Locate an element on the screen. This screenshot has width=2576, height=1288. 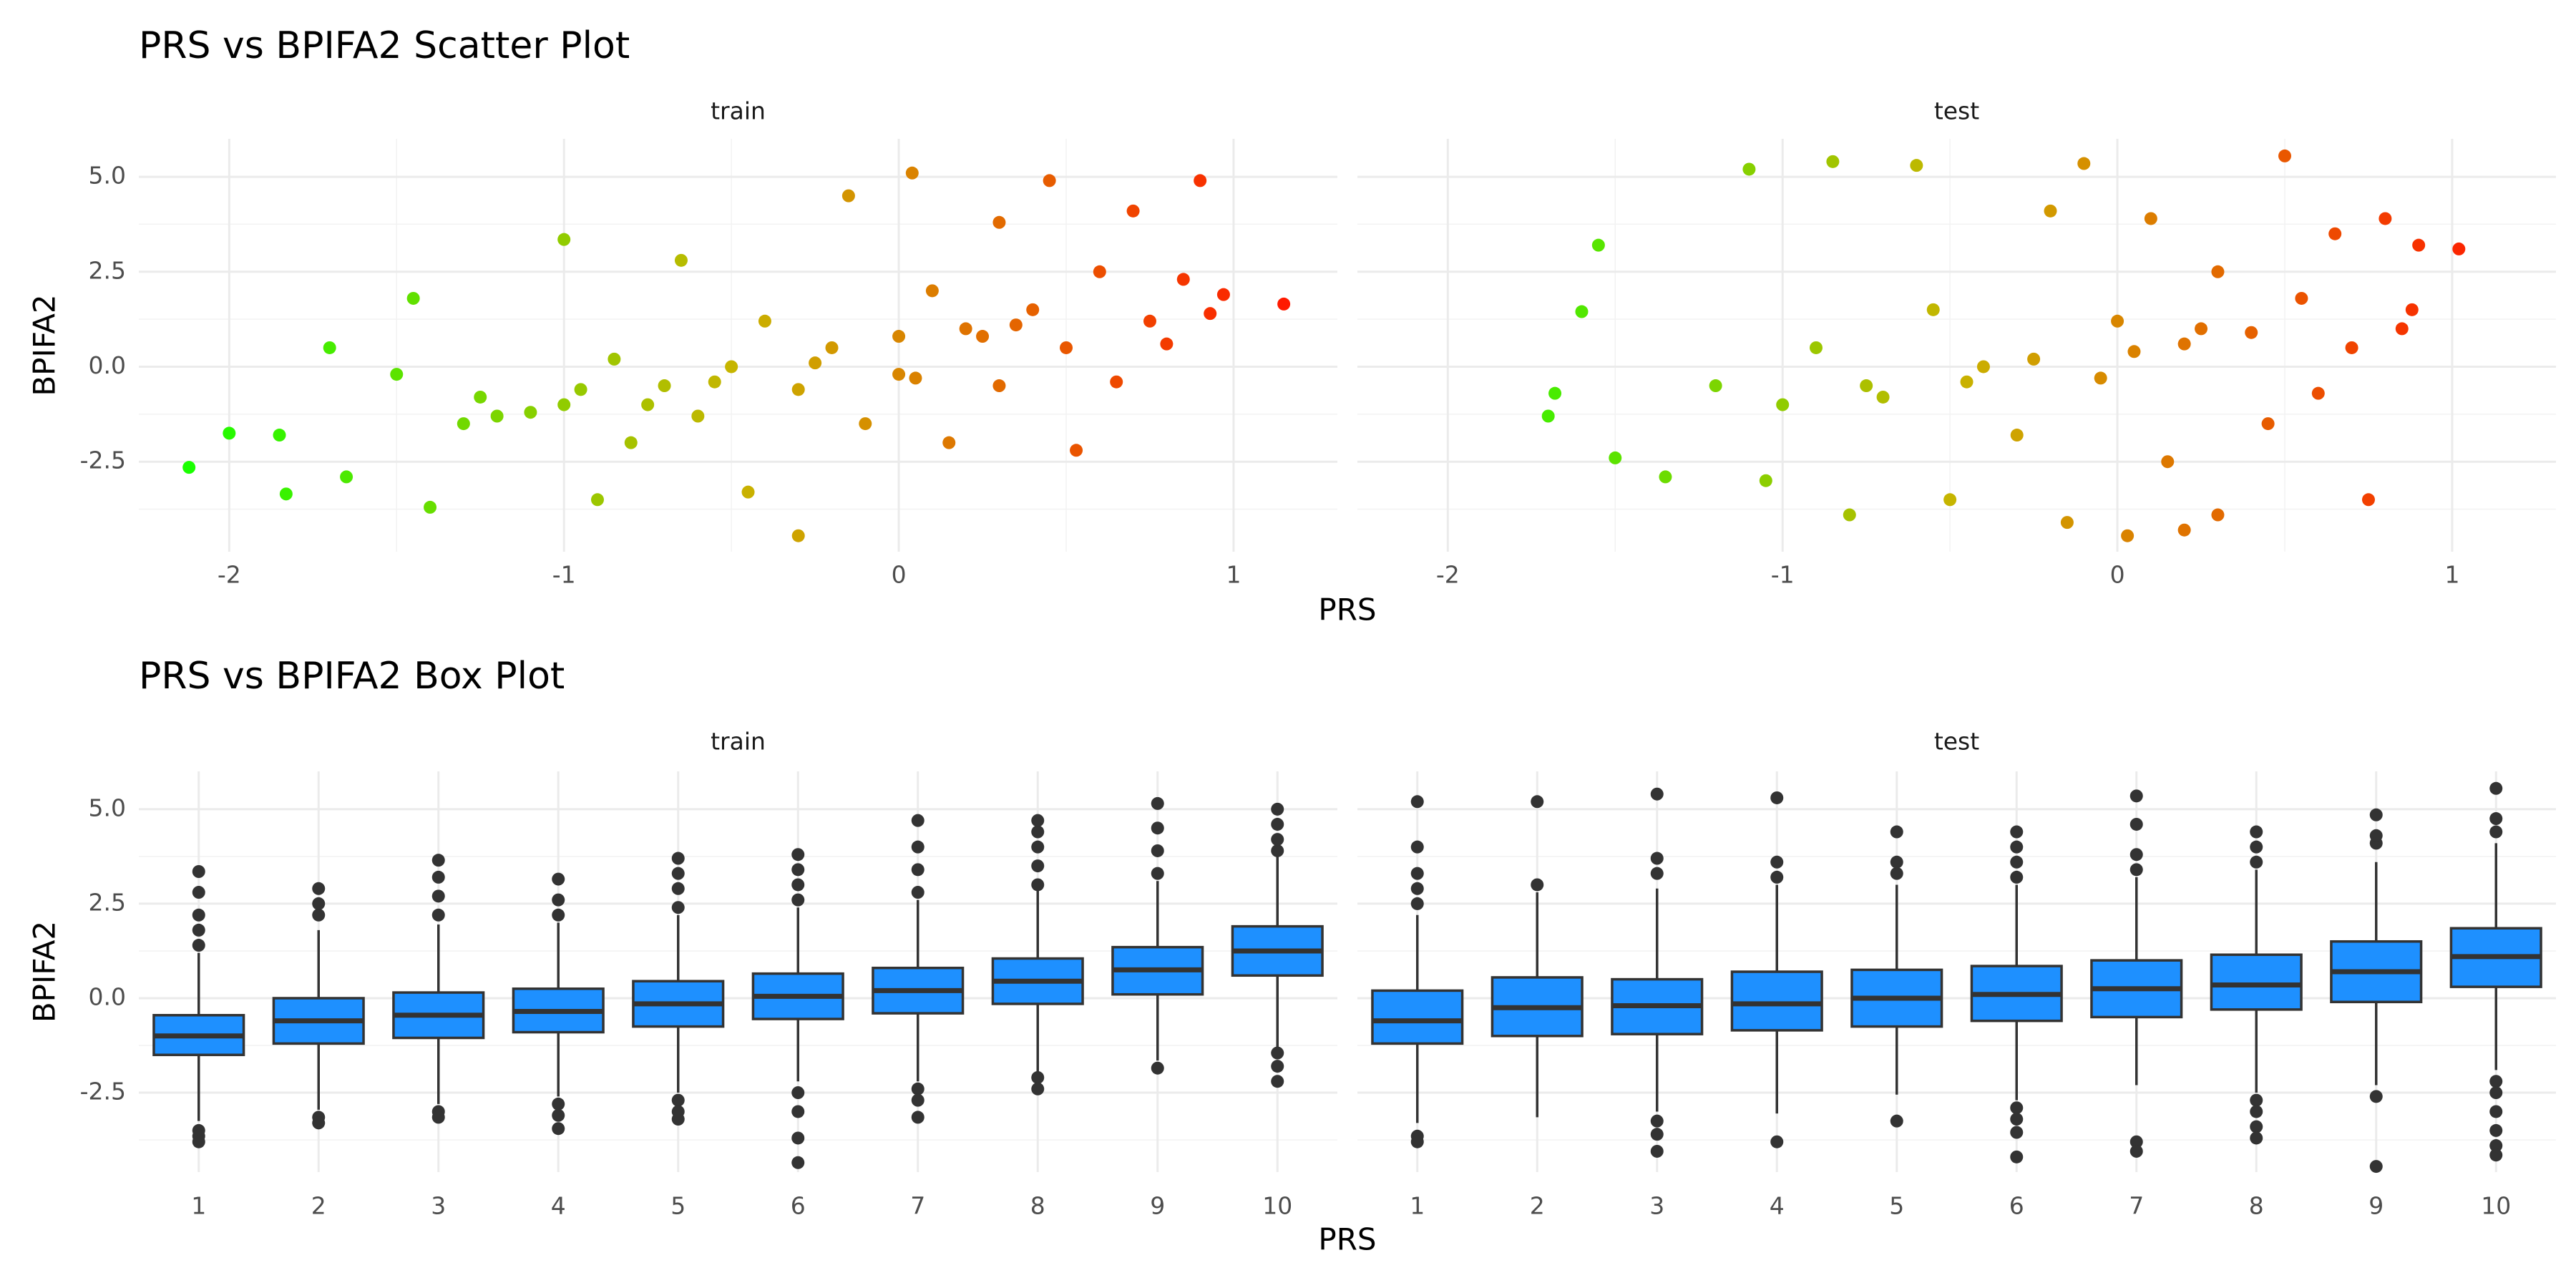
x-tick-label: -2 is located at coordinates (1448, 575).